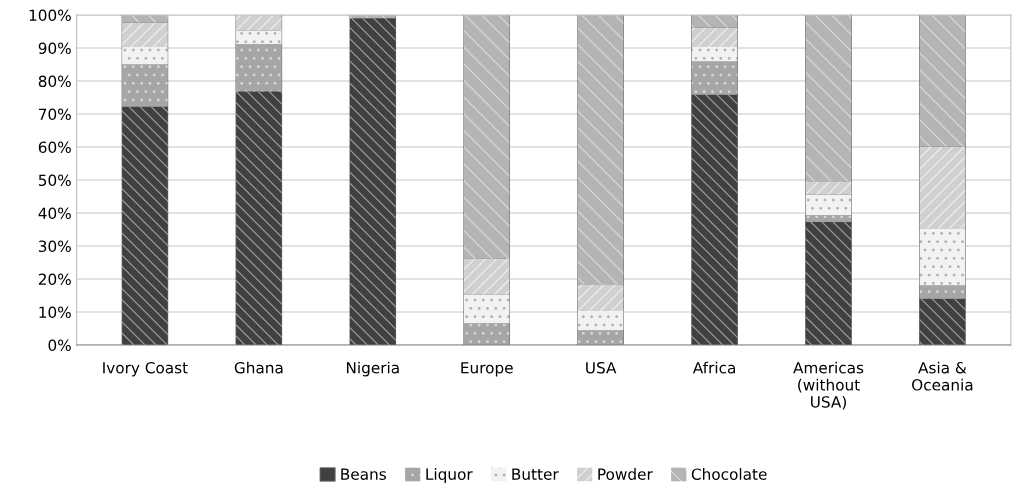 This screenshot has width=1021, height=500. What do you see at coordinates (145, 369) in the screenshot?
I see `x-tick-label: Ivory Coast` at bounding box center [145, 369].